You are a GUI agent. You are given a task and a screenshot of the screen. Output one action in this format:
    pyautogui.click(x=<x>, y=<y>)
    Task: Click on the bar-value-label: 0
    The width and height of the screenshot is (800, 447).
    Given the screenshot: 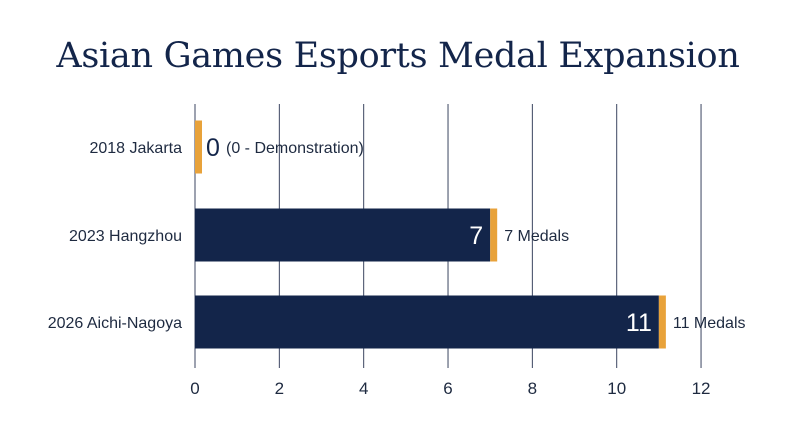 What is the action you would take?
    pyautogui.click(x=213, y=148)
    